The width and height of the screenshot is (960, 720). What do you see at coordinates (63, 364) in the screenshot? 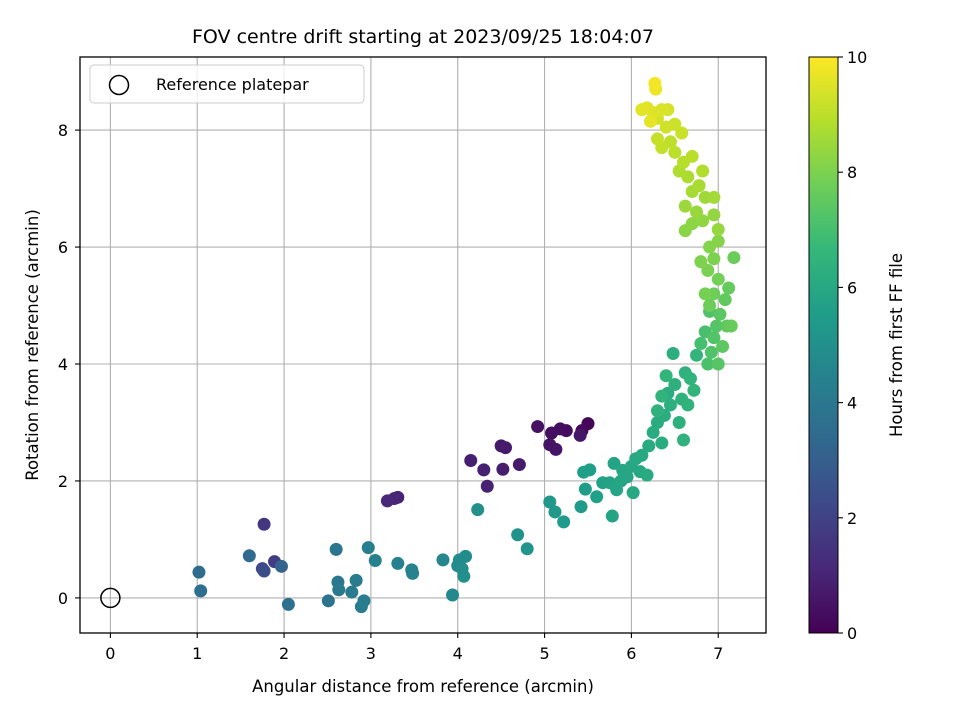
I see `y-tick-label: 4` at bounding box center [63, 364].